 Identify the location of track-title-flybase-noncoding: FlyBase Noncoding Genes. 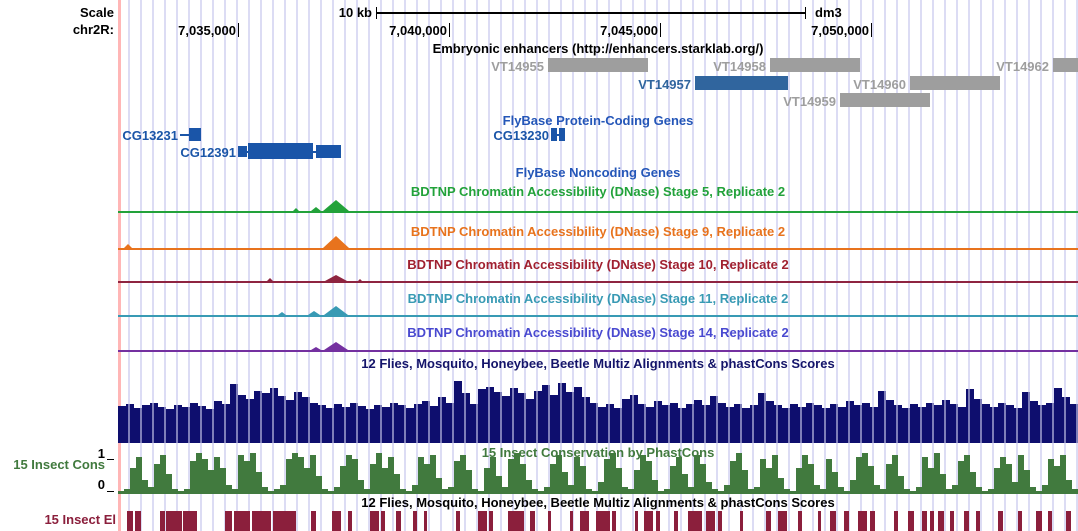
(598, 172).